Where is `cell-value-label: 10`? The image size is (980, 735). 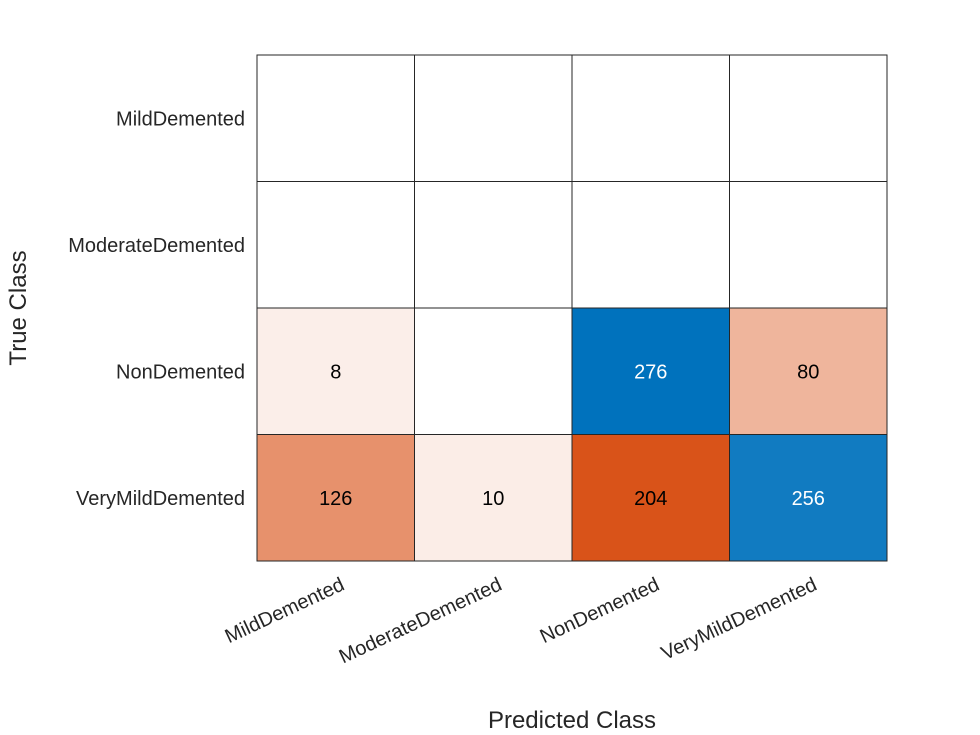
cell-value-label: 10 is located at coordinates (493, 499).